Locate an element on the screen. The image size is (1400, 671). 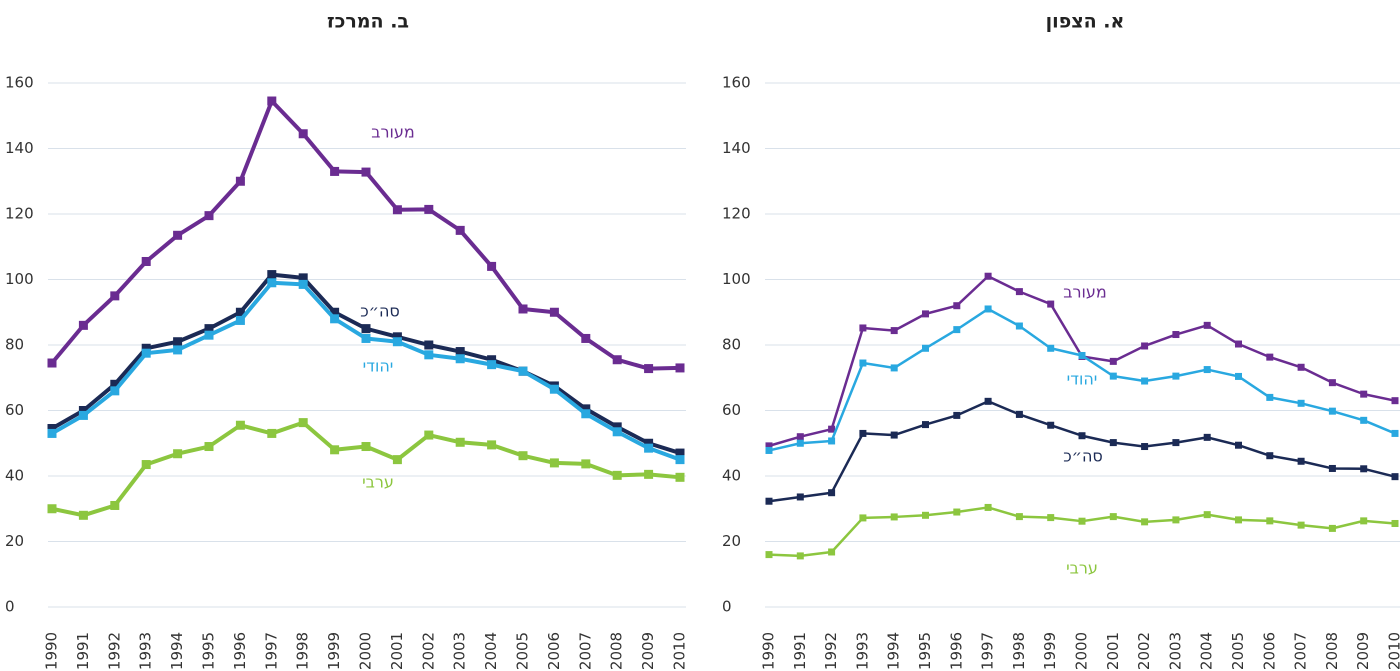
y-tick-label: 60 is located at coordinates (14, 410).